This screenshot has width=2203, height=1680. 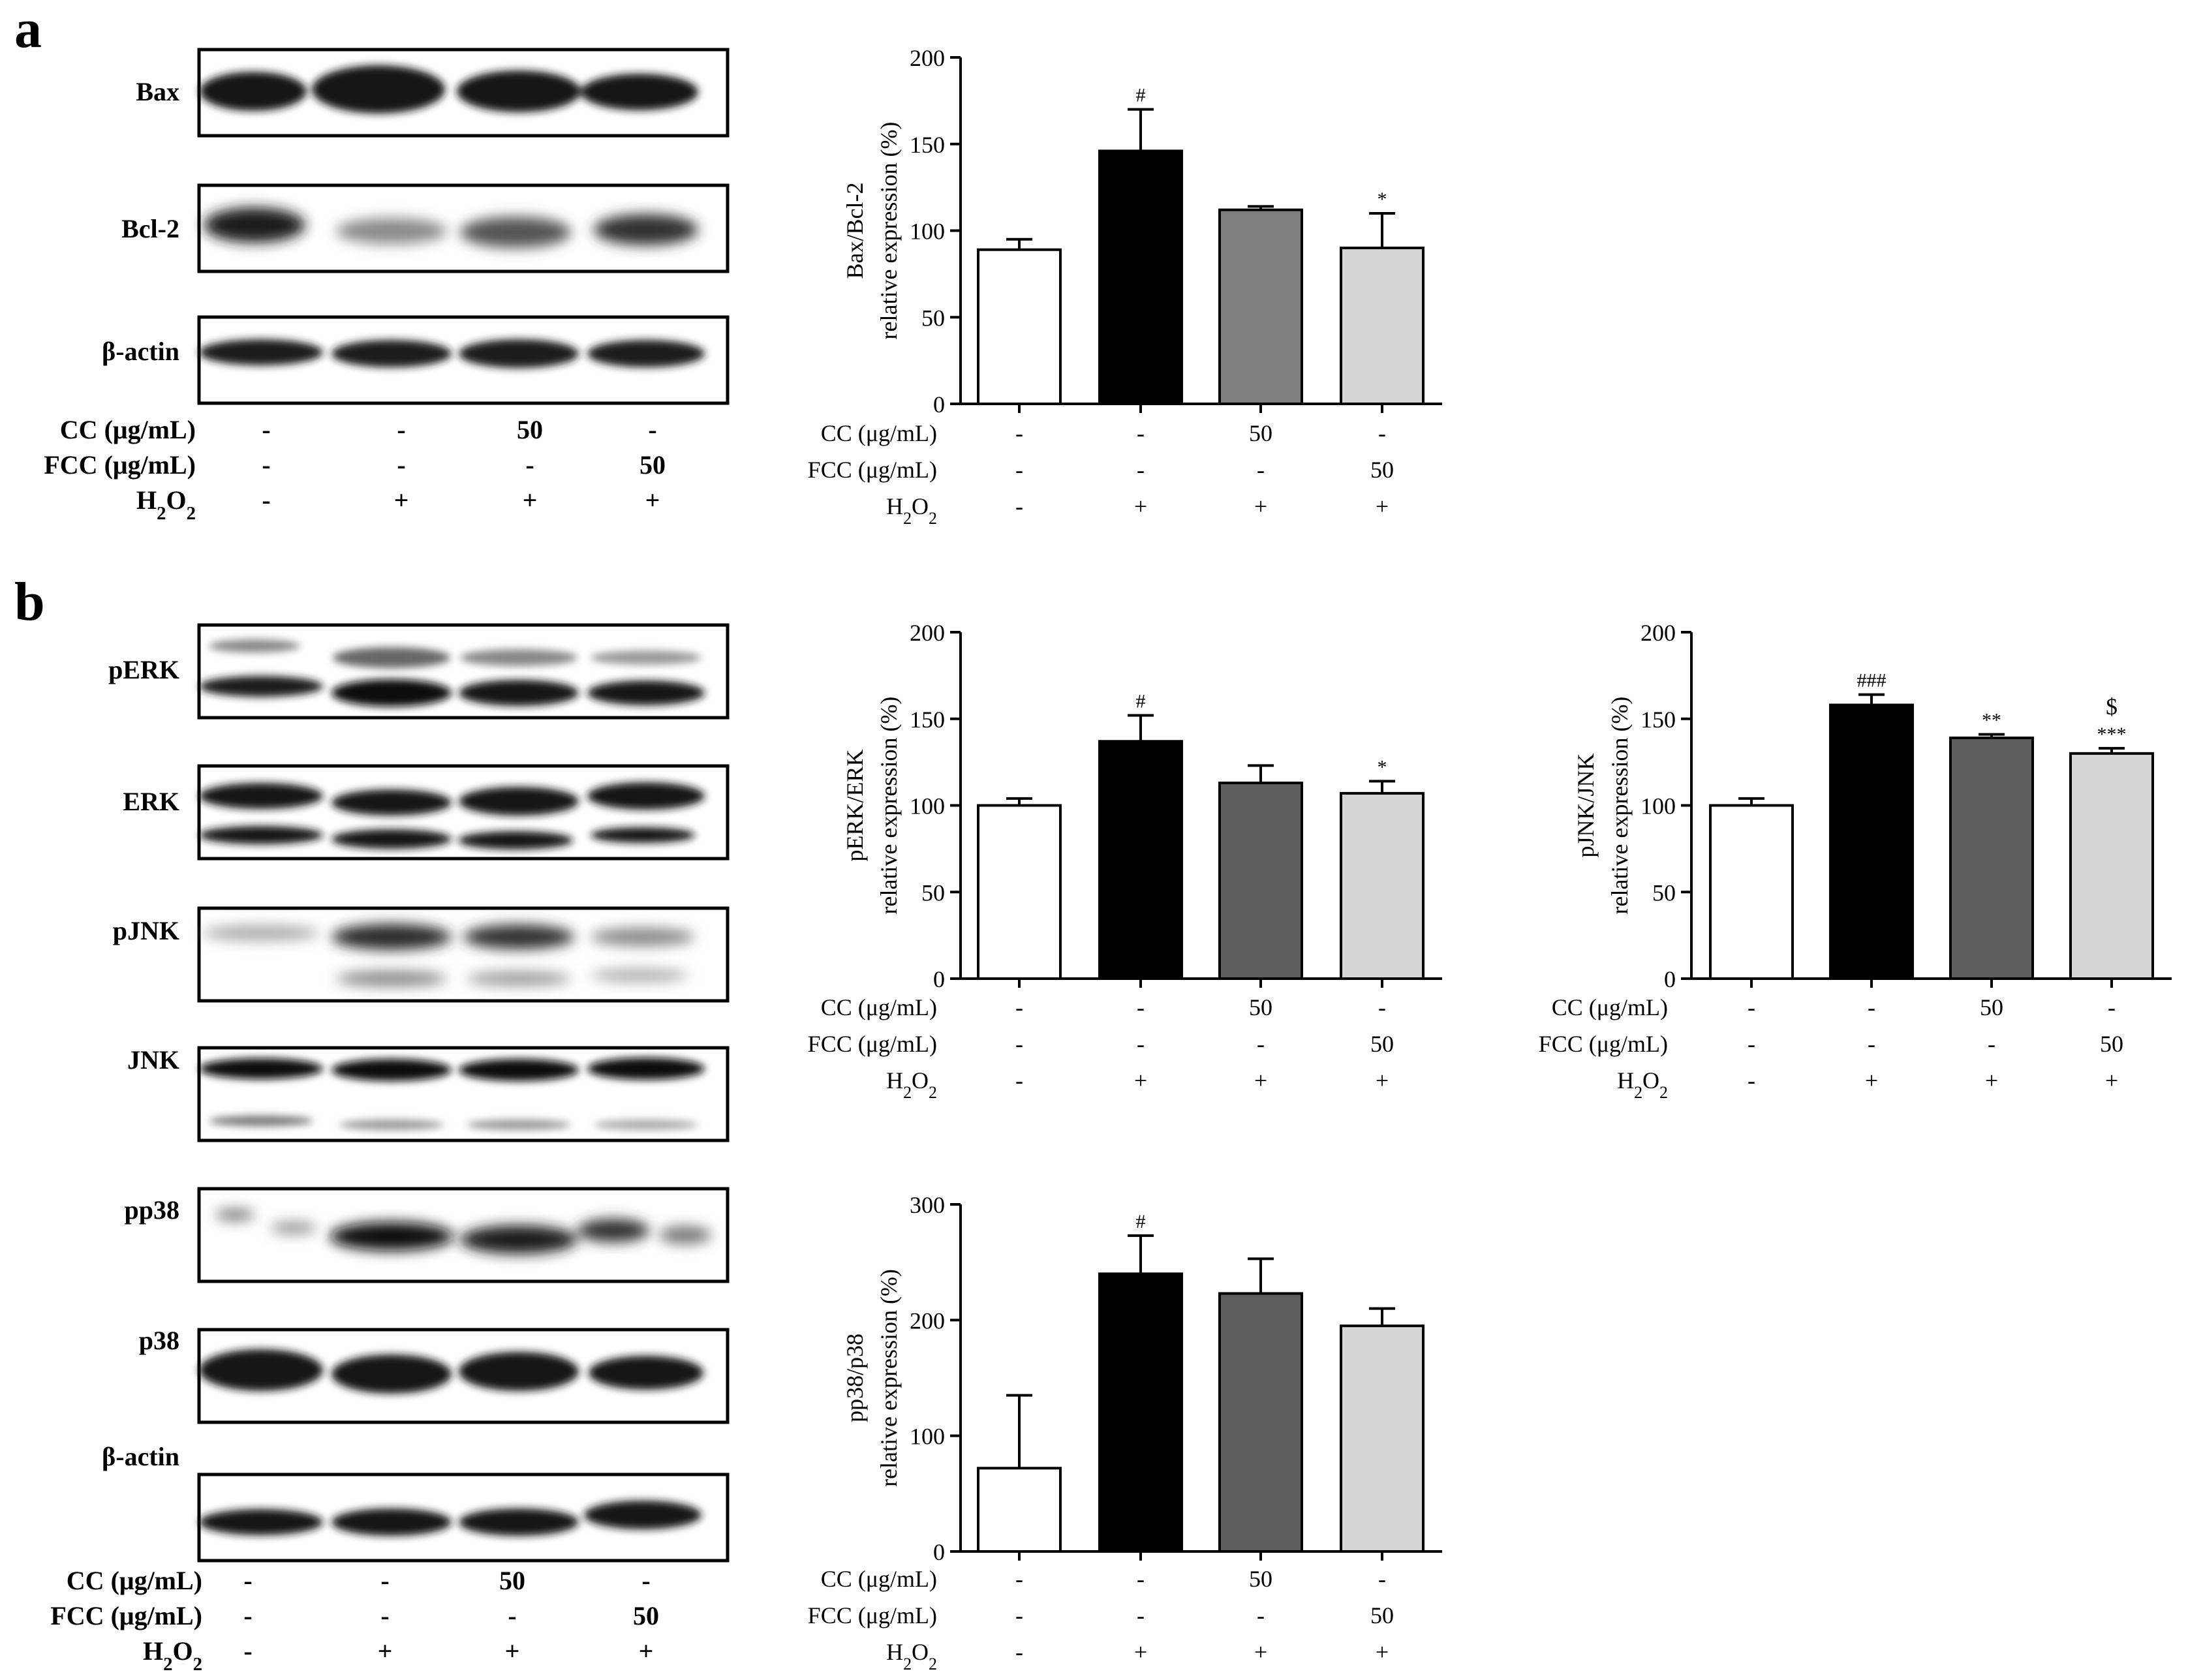 I want to click on blot-label-p38: p38, so click(x=159, y=1341).